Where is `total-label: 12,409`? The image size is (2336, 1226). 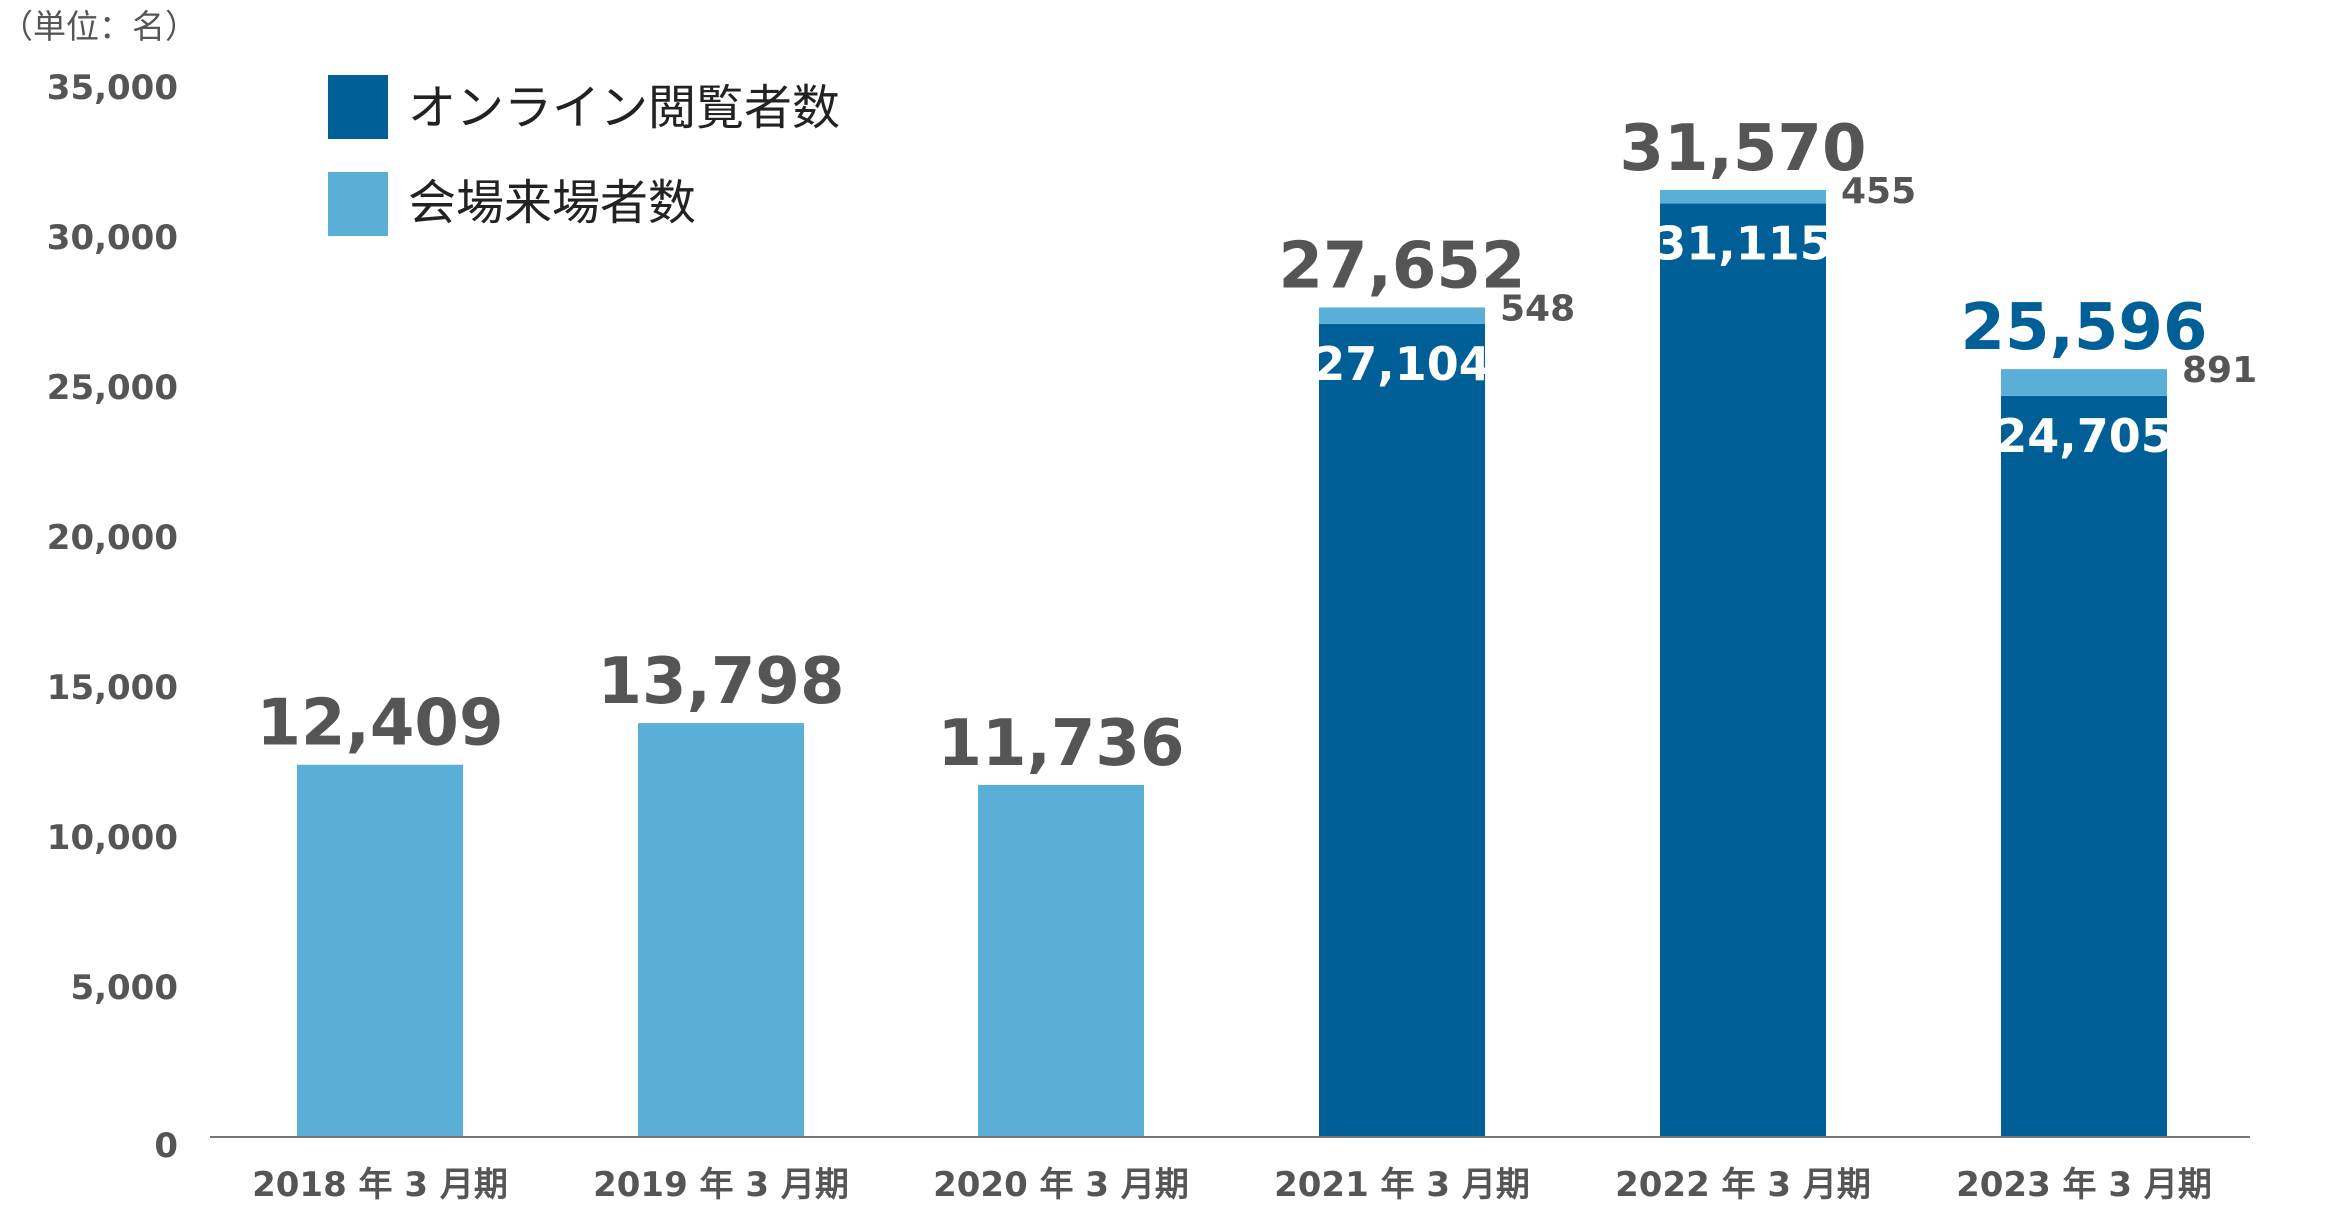 total-label: 12,409 is located at coordinates (380, 724).